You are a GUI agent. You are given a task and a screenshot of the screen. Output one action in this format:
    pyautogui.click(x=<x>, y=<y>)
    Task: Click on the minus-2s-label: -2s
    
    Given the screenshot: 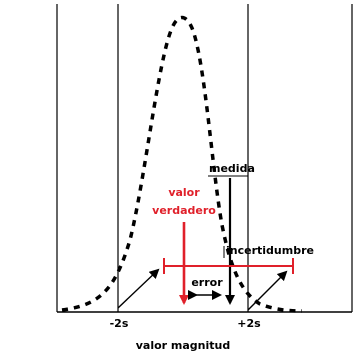 What is the action you would take?
    pyautogui.click(x=119, y=323)
    